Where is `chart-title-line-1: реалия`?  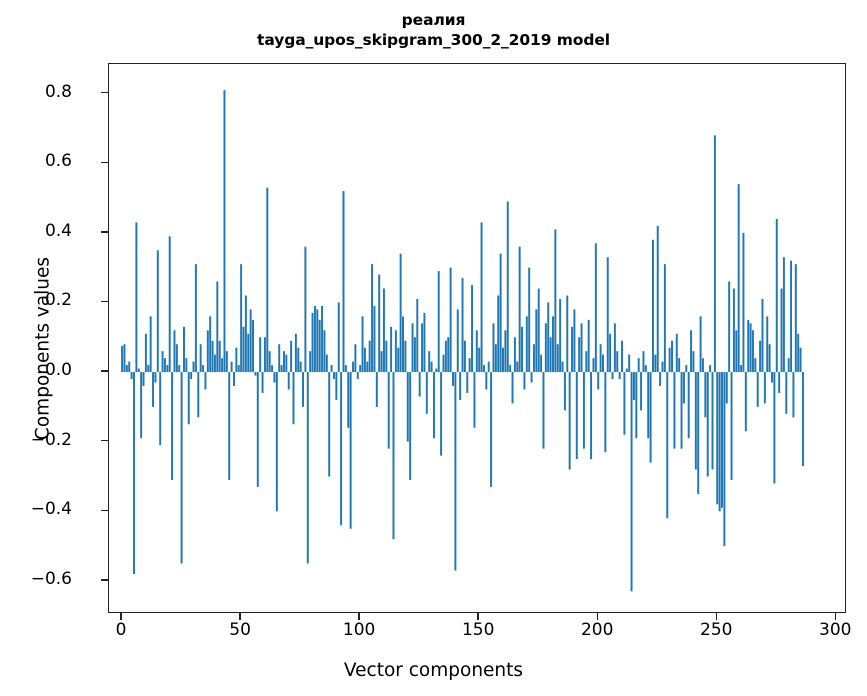
chart-title-line-1: реалия is located at coordinates (433, 20).